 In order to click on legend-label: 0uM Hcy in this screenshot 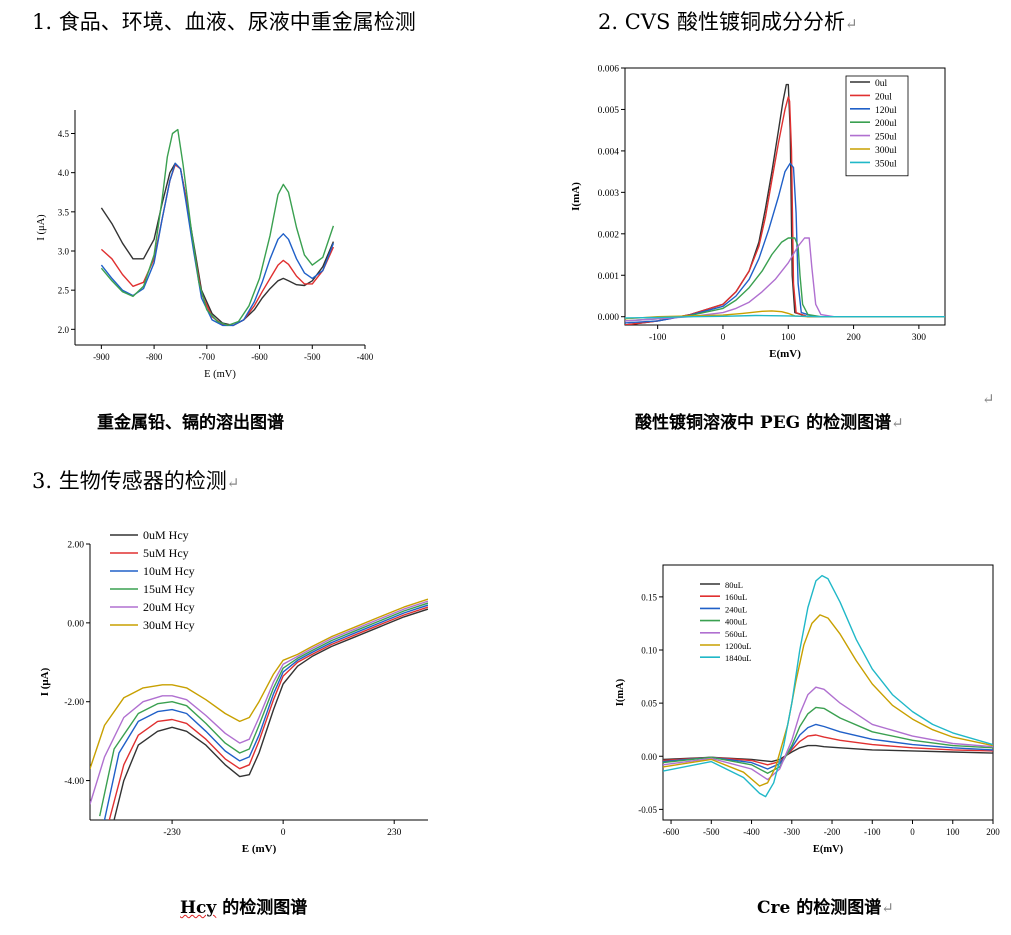, I will do `click(166, 536)`.